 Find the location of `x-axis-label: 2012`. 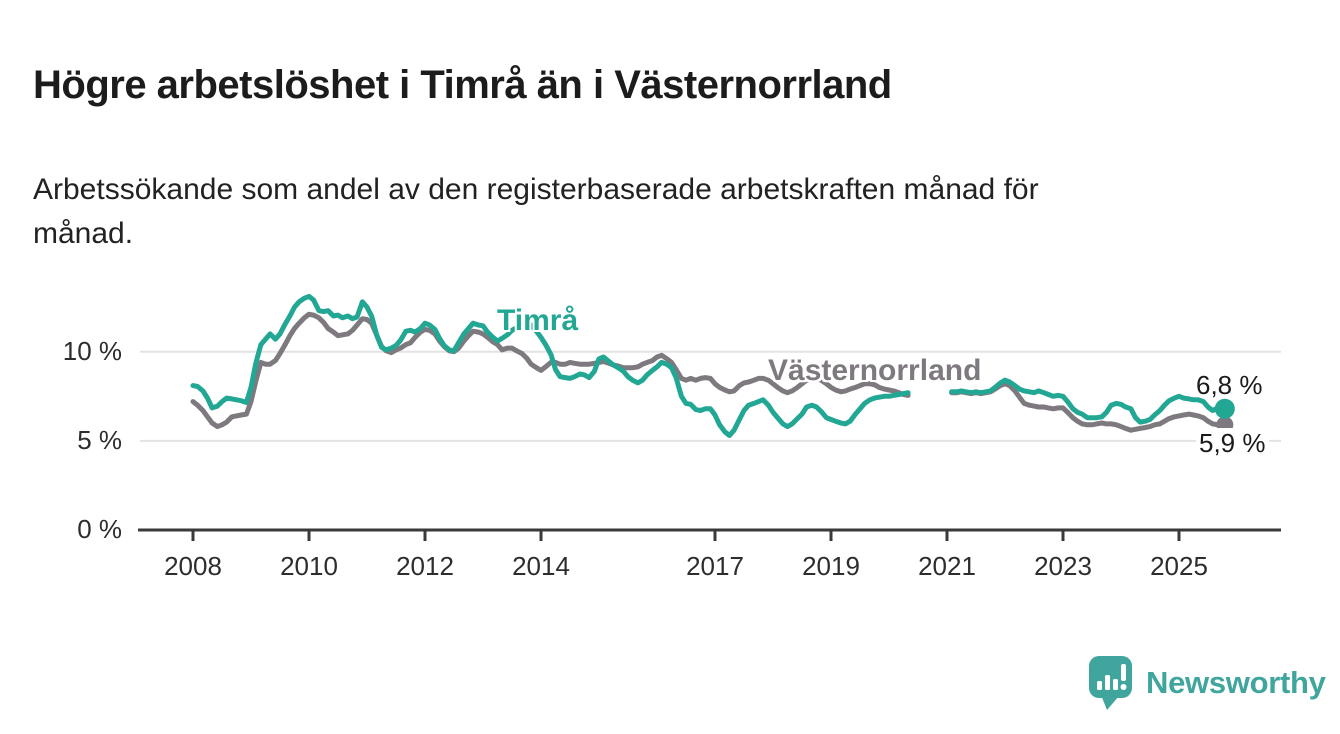

x-axis-label: 2012 is located at coordinates (425, 566).